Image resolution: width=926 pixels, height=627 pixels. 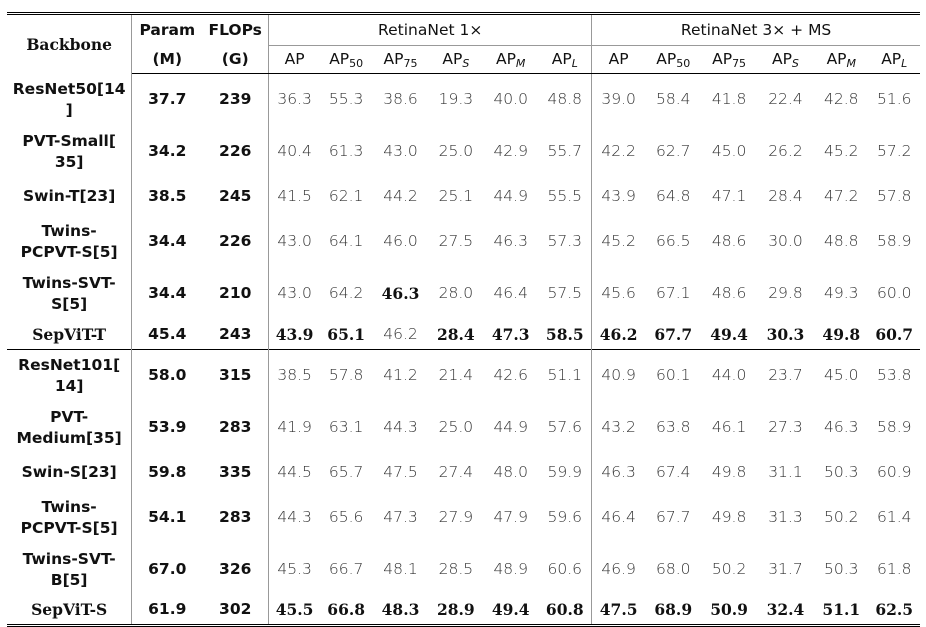 I want to click on metric-value: 32.4, so click(x=785, y=611).